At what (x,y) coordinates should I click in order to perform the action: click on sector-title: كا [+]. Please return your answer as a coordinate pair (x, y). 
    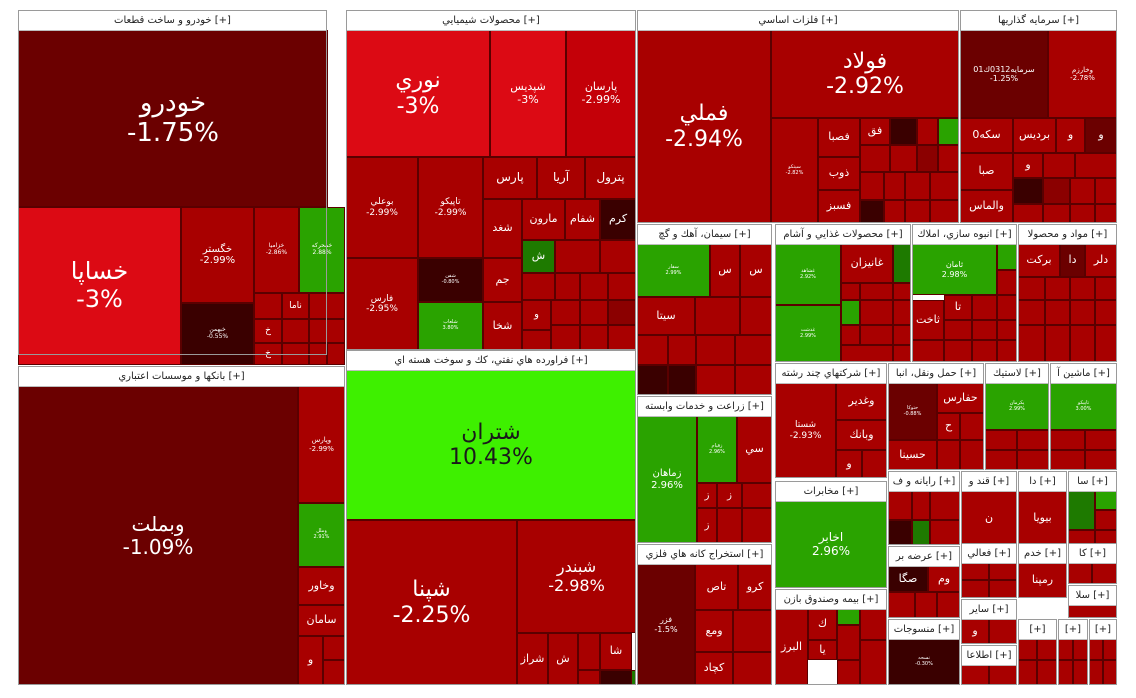
    Looking at the image, I should click on (1092, 554).